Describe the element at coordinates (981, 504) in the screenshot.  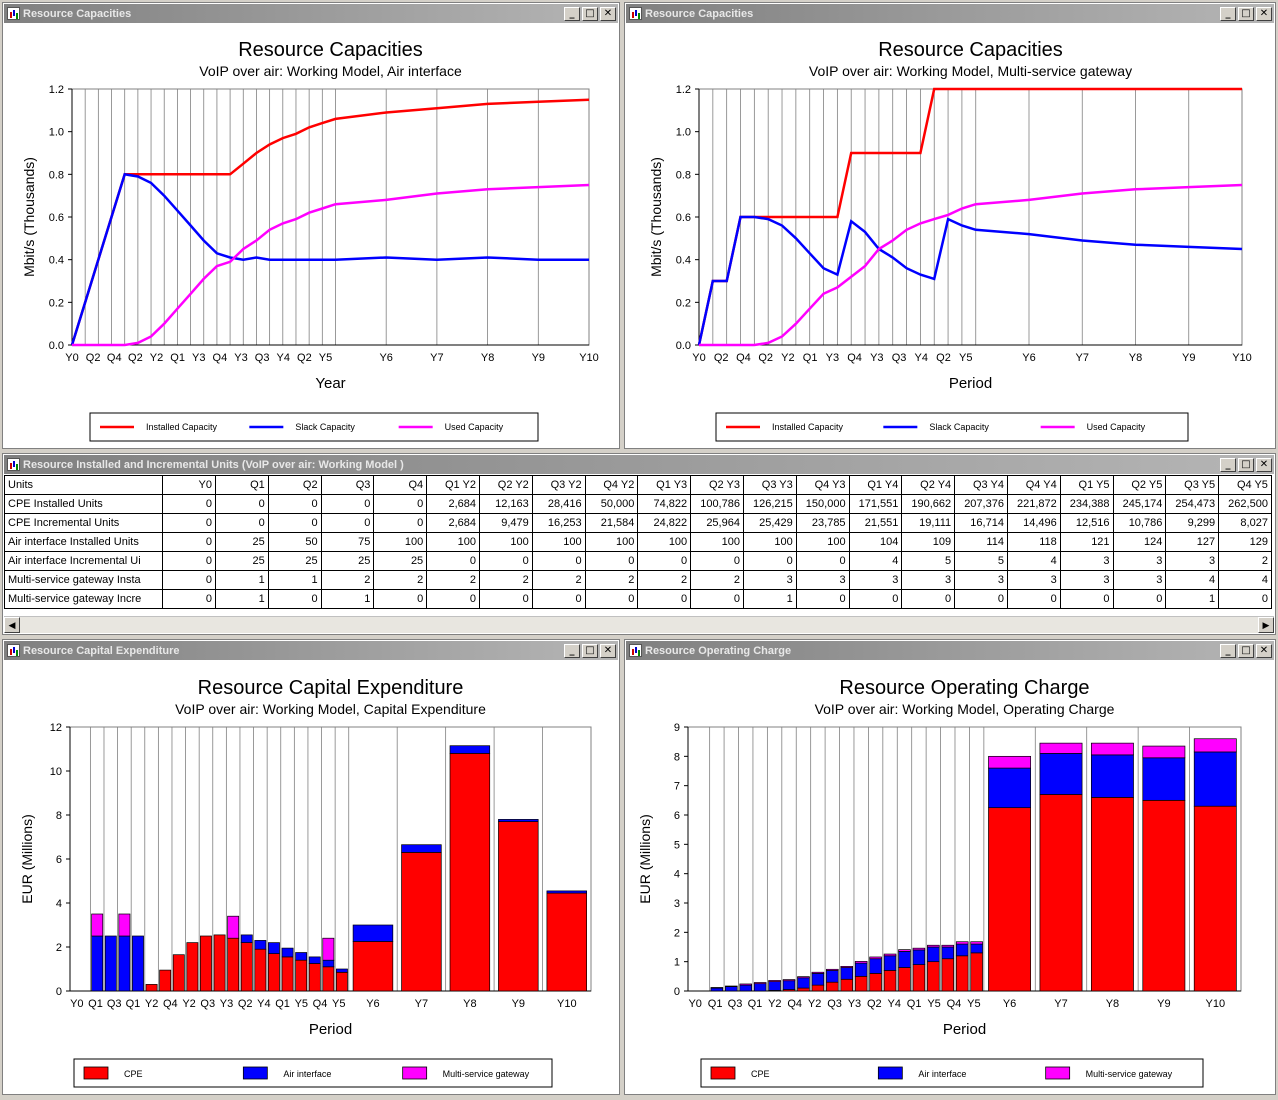
I see `table-cell: 207,376` at that location.